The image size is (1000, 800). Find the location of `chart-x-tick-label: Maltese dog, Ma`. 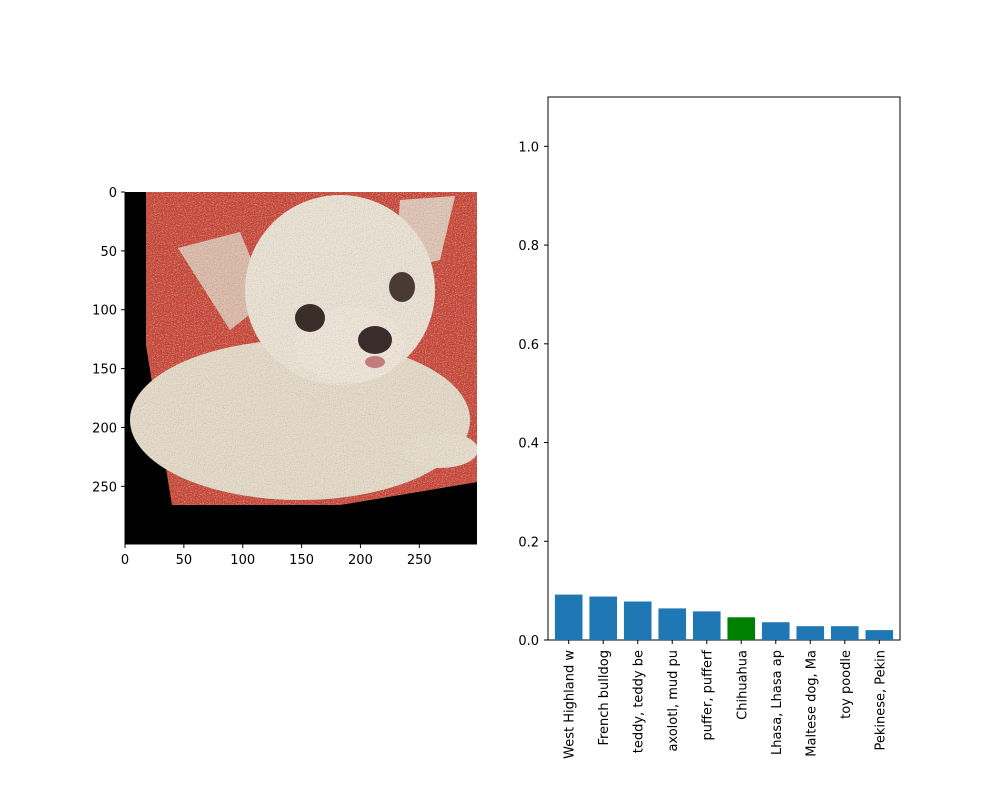

chart-x-tick-label: Maltese dog, Ma is located at coordinates (811, 703).